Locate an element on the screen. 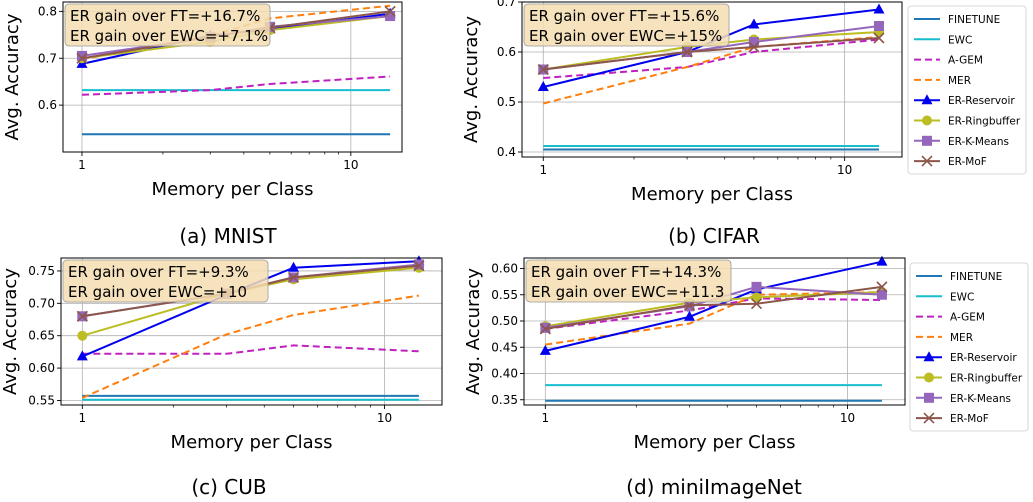 The image size is (1033, 502). legend-item: ER-Reservoir is located at coordinates (964, 100).